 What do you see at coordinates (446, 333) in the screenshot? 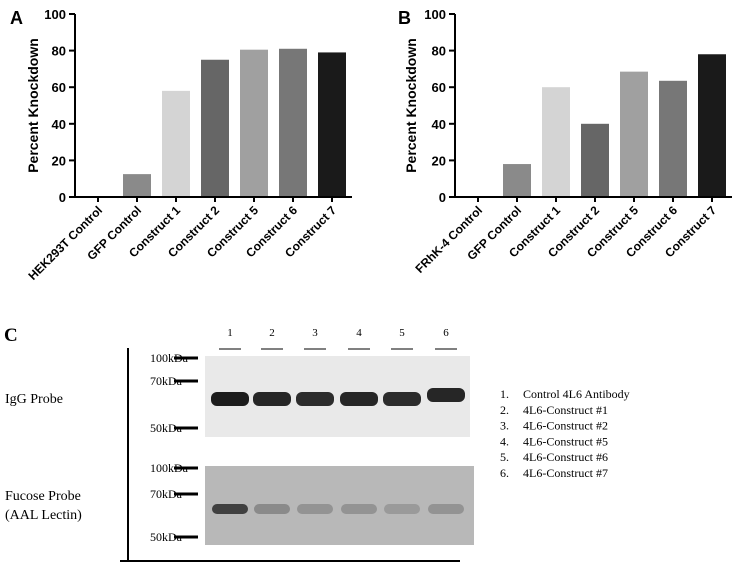
I see `lane-label: 6` at bounding box center [446, 333].